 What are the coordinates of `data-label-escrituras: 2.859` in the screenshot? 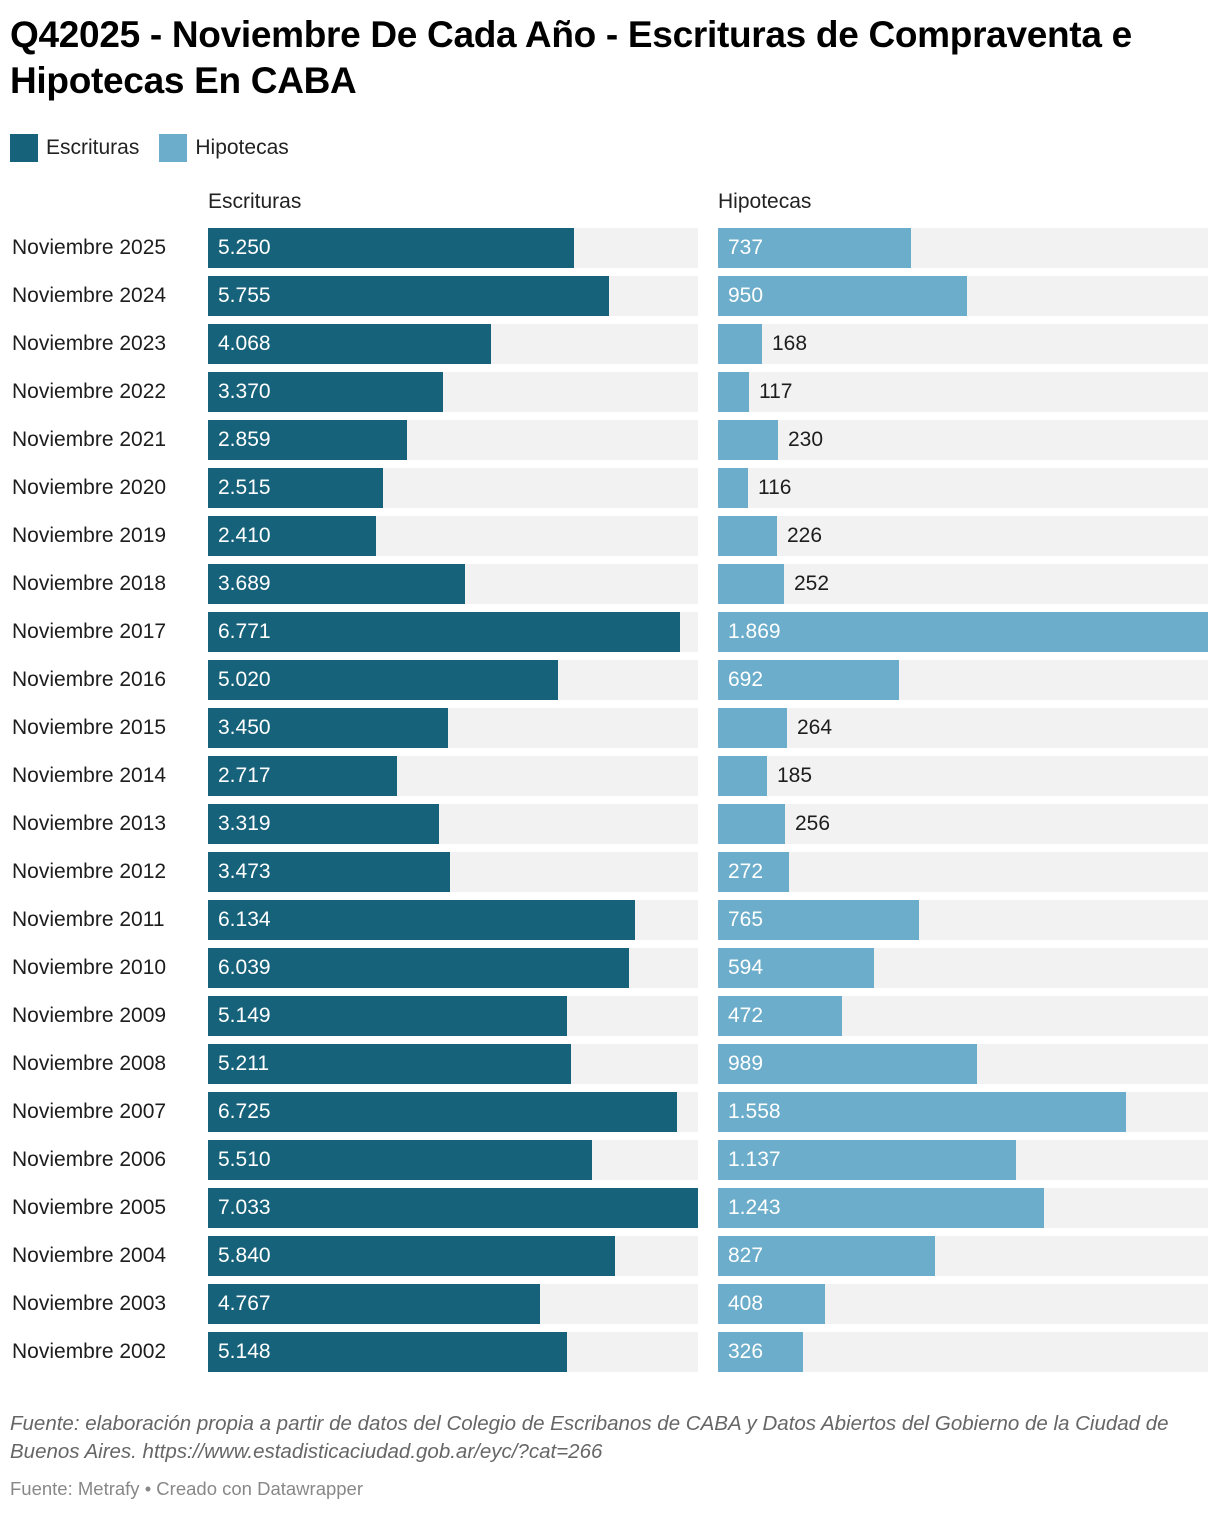 It's located at (244, 439).